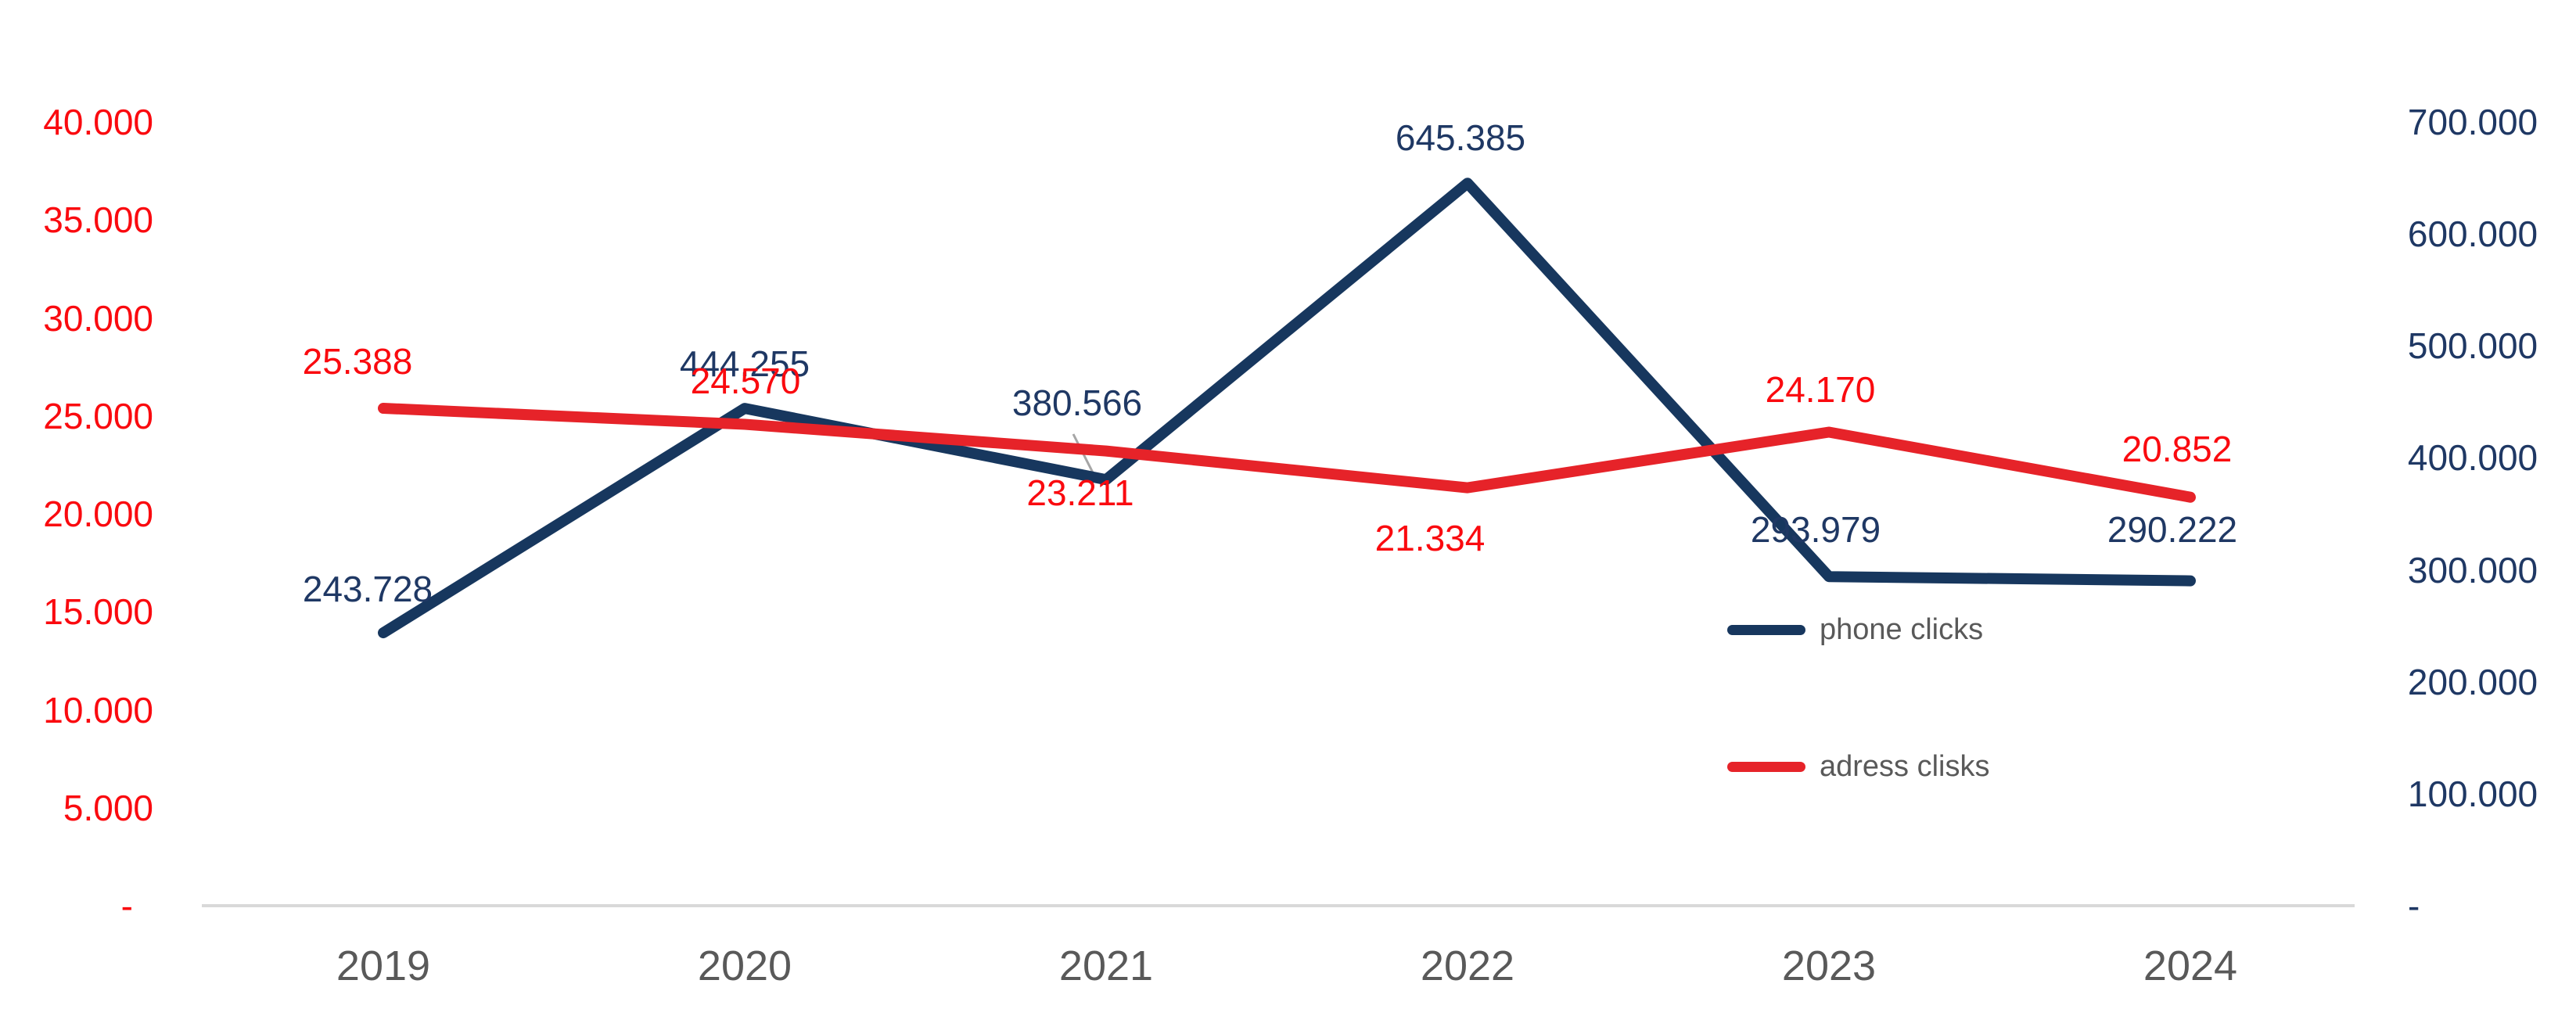 The image size is (2576, 1016). What do you see at coordinates (98, 612) in the screenshot?
I see `left-axis-tick: 15.000` at bounding box center [98, 612].